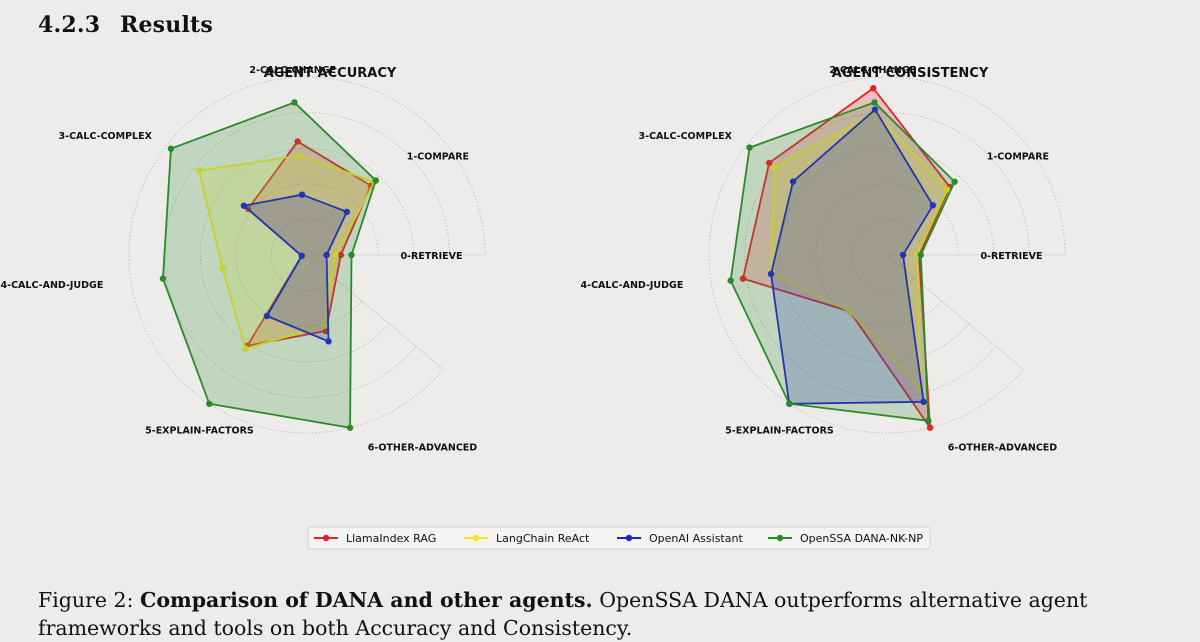  I want to click on data-point-langchain-react-2-calc-change, so click(299, 155).